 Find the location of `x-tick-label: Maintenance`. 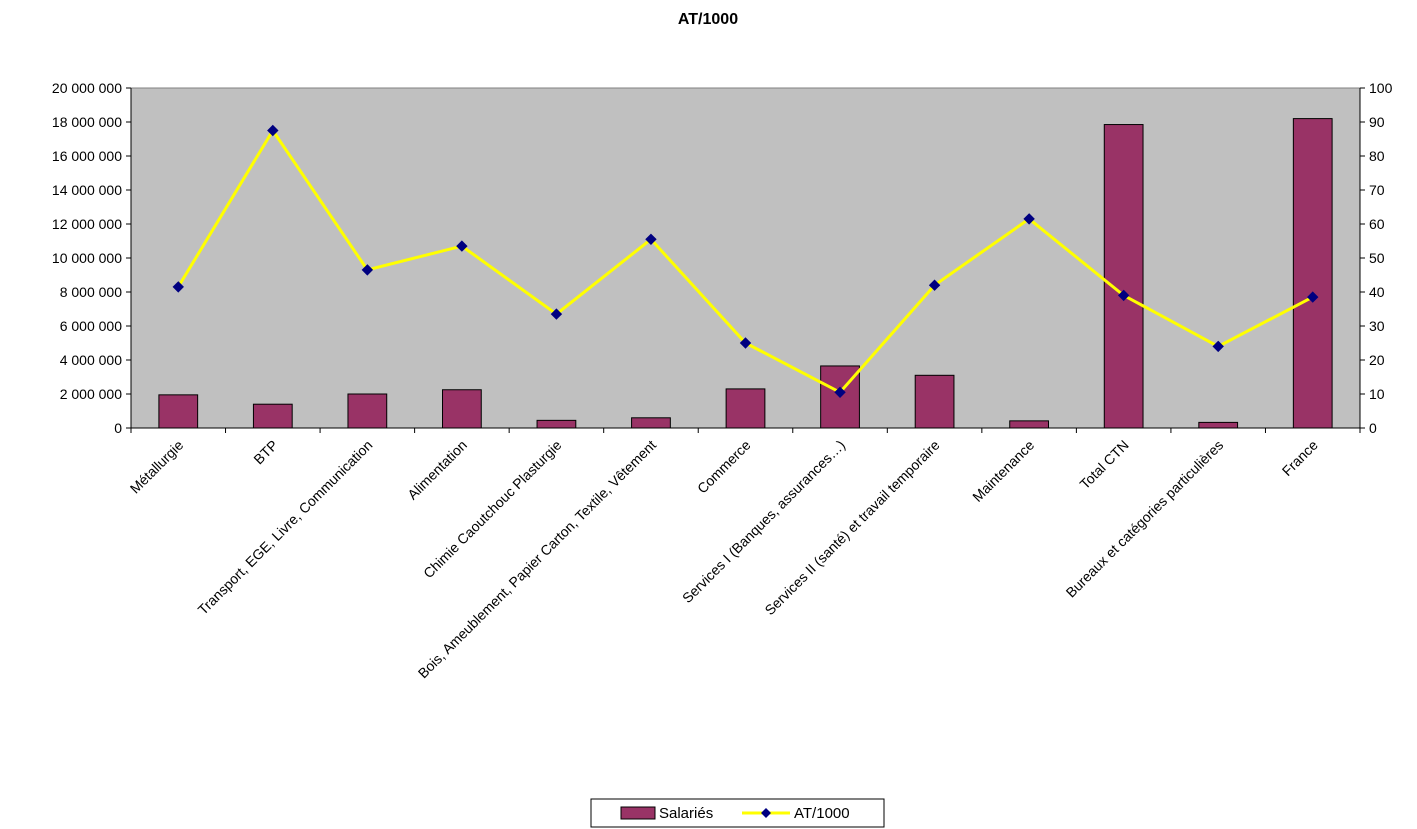

x-tick-label: Maintenance is located at coordinates (1003, 471).